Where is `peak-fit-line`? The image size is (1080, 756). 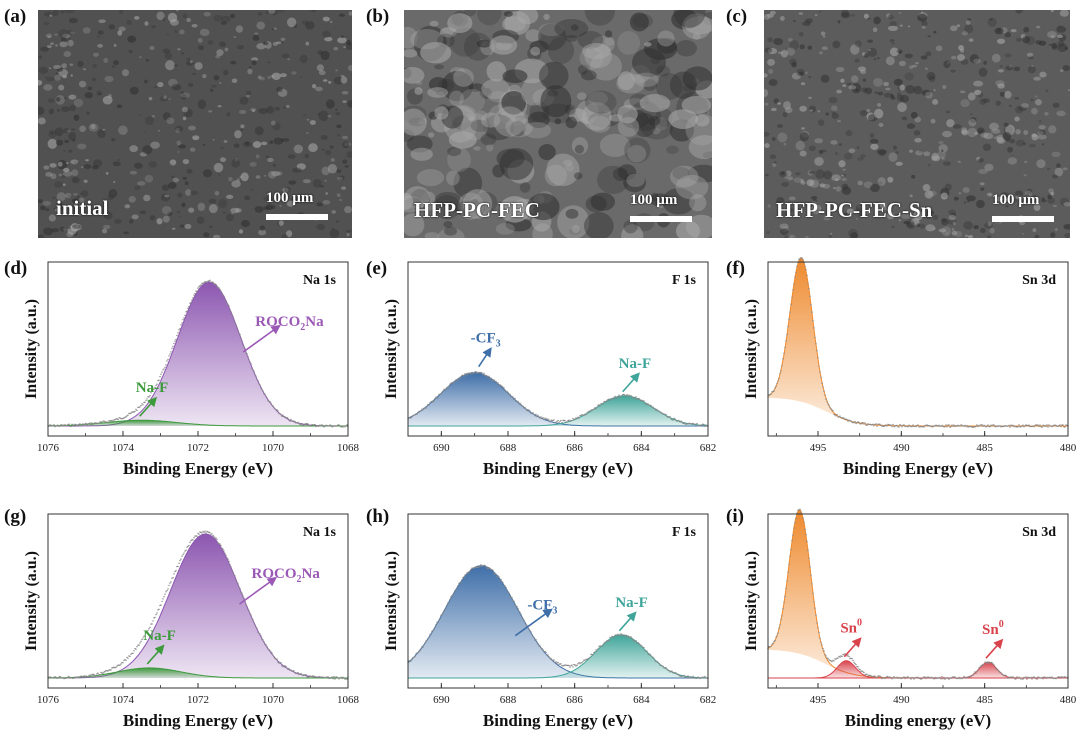
peak-fit-line is located at coordinates (918, 669).